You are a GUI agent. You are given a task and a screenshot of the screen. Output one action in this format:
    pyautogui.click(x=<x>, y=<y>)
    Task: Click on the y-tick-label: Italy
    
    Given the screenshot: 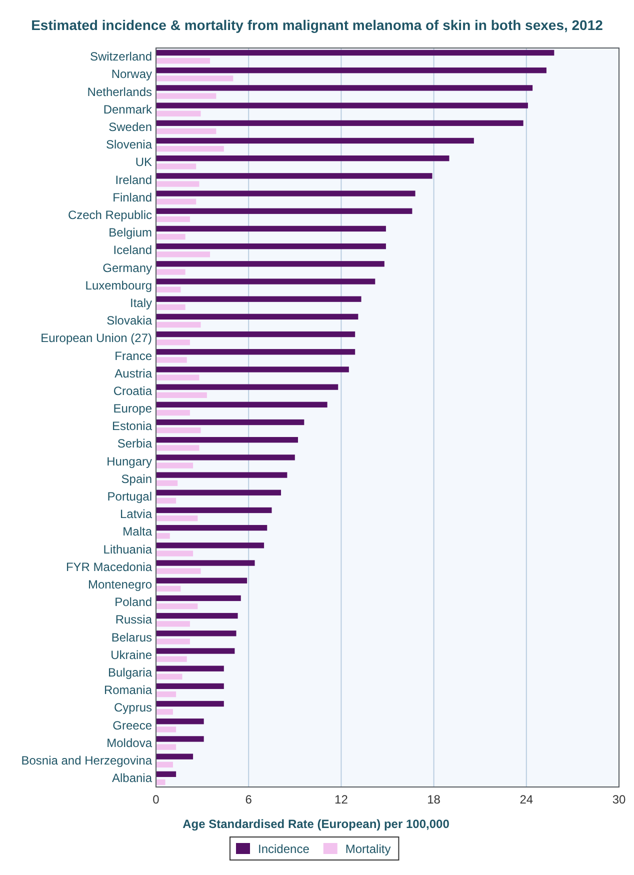 What is the action you would take?
    pyautogui.click(x=141, y=303)
    